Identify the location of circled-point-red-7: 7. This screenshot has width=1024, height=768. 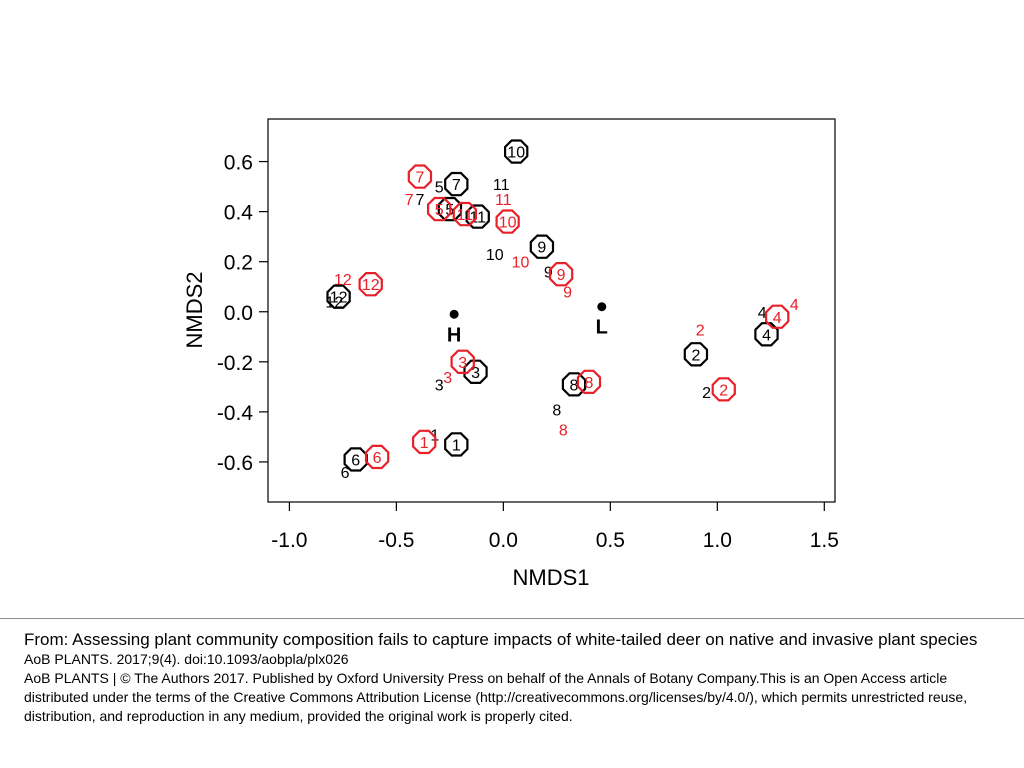
(420, 176).